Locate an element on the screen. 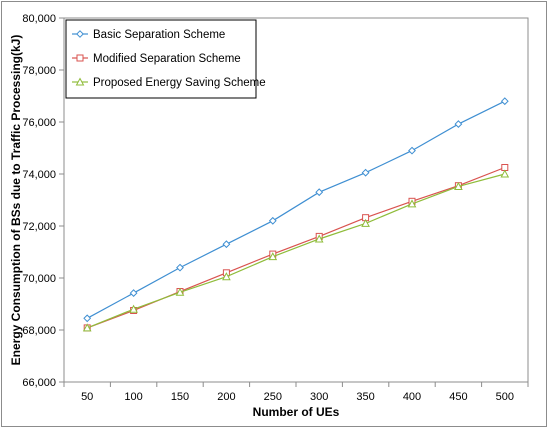 Image resolution: width=550 pixels, height=430 pixels. y-tick-label: 78,000 is located at coordinates (39, 71).